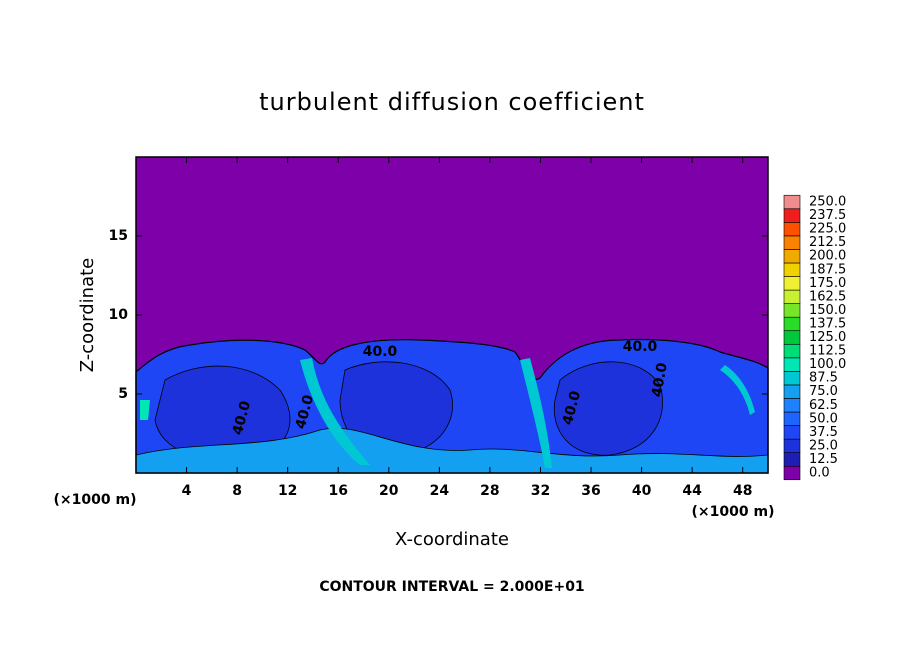 This screenshot has height=658, width=904. What do you see at coordinates (742, 491) in the screenshot?
I see `x-tick-label: 48` at bounding box center [742, 491].